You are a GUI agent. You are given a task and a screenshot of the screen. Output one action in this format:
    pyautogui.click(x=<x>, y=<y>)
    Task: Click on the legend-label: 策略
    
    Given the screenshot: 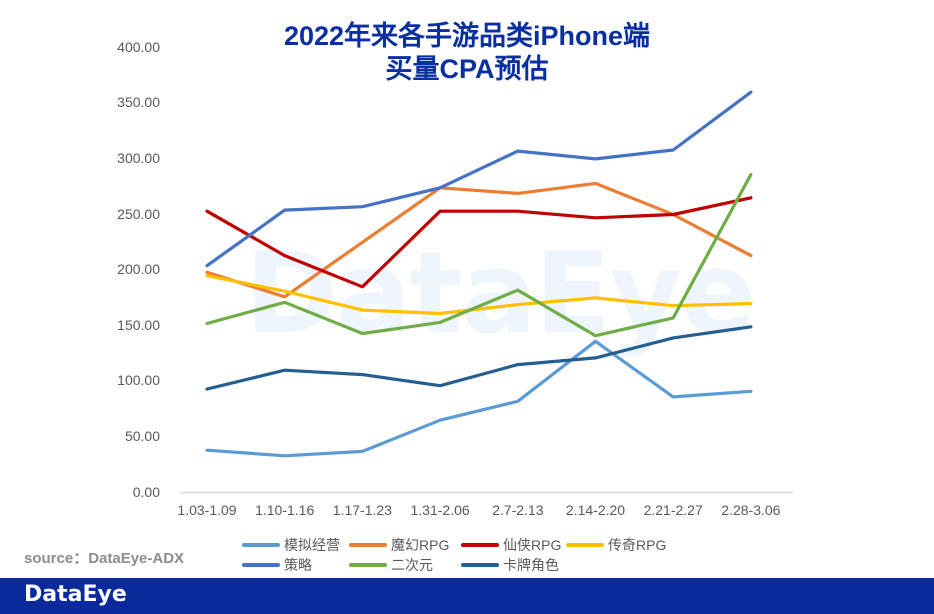 What is the action you would take?
    pyautogui.click(x=298, y=565)
    